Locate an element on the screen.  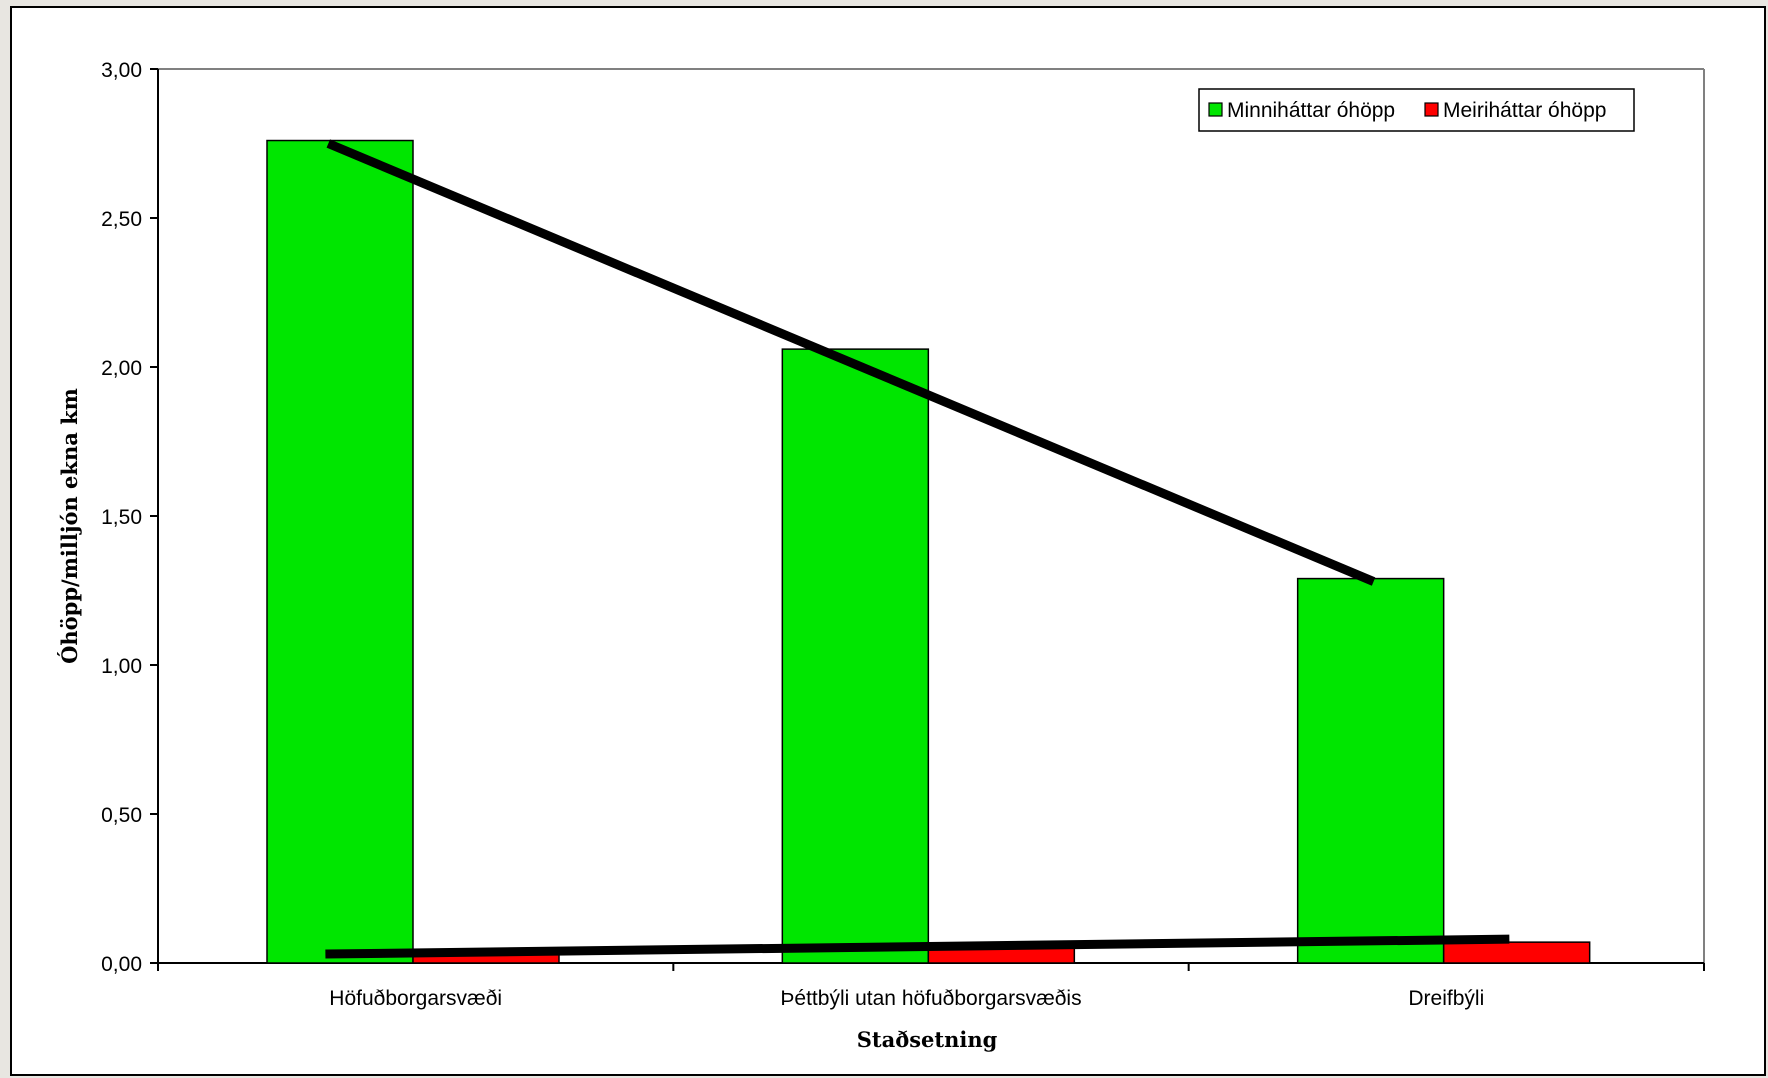
legend-label-0: Minniháttar óhöpp is located at coordinates (1311, 110).